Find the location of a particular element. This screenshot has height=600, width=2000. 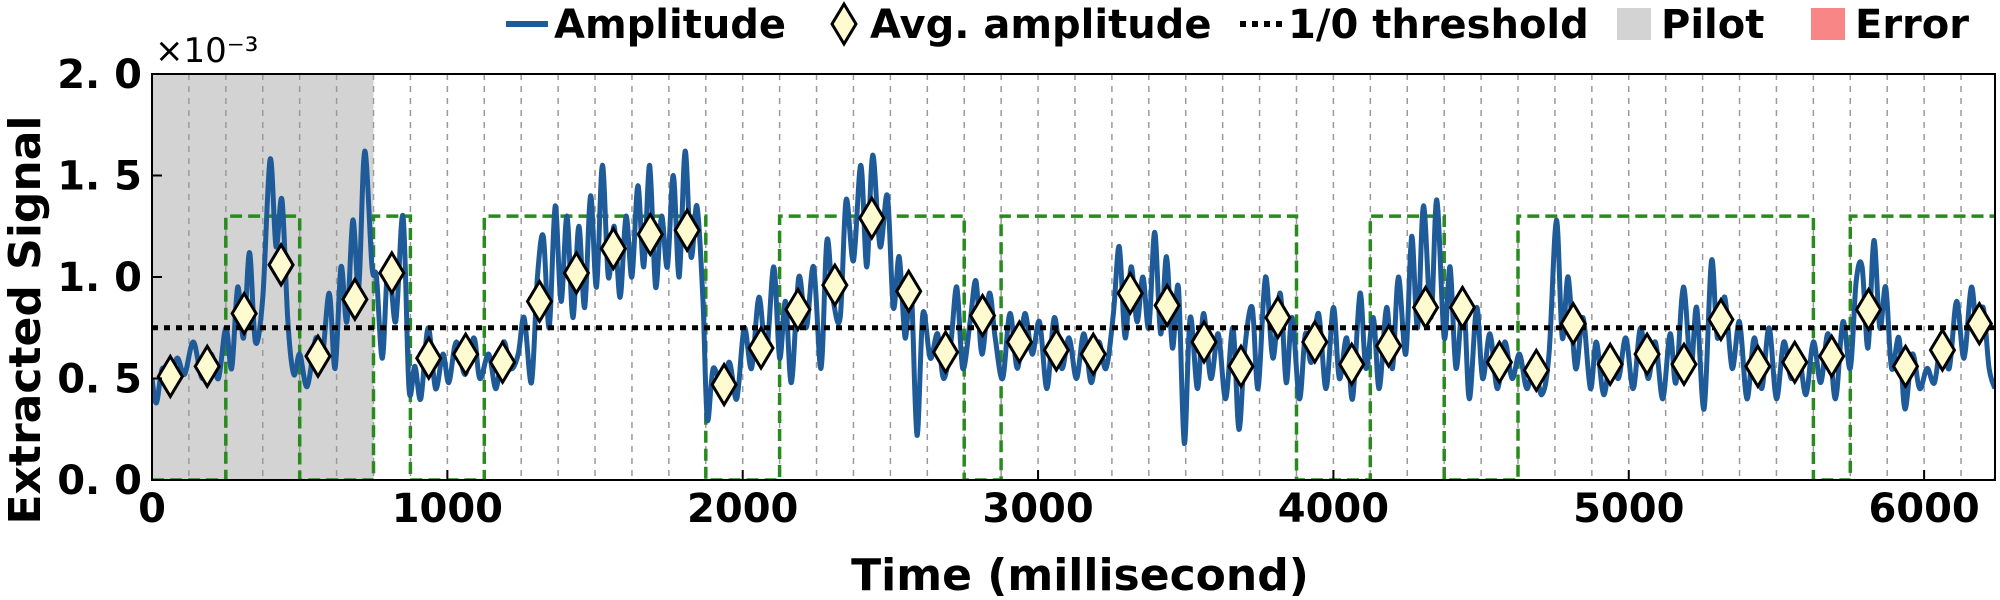

y-axis-multiplier: ×10⁻³ is located at coordinates (206, 51).